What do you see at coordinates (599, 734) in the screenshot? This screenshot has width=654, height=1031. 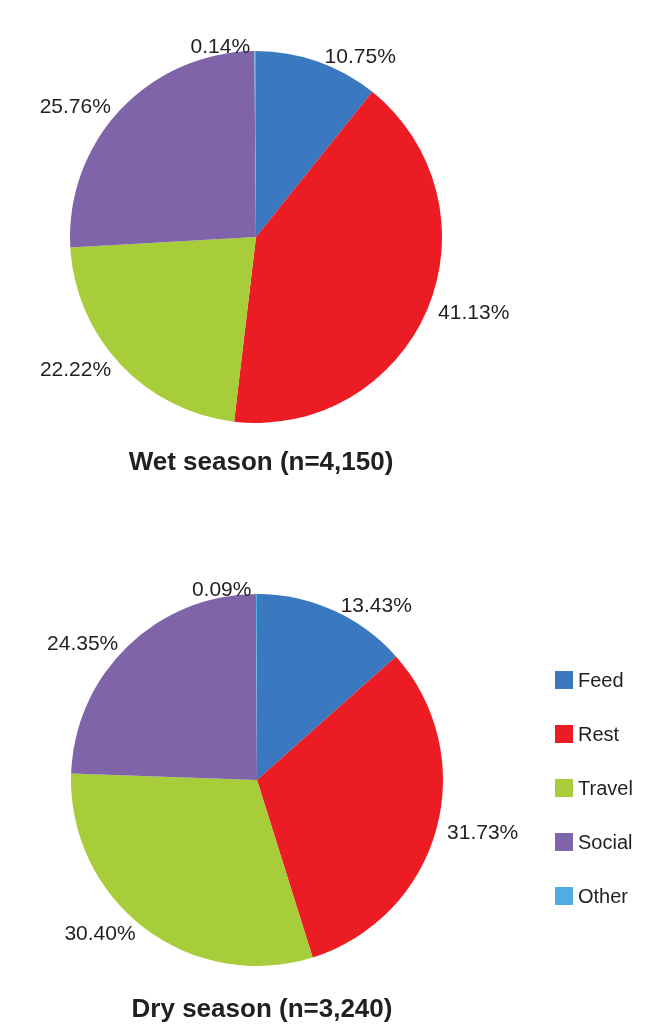 I see `legend-label: Rest` at bounding box center [599, 734].